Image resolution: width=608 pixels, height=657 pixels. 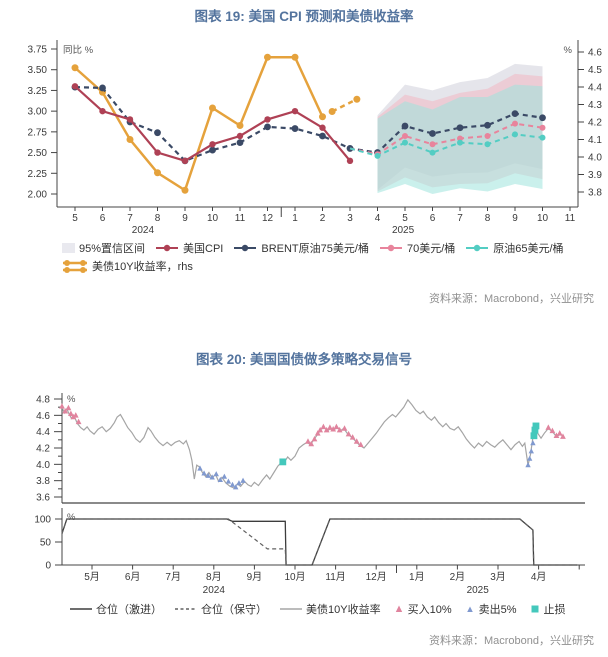 What do you see at coordinates (528, 249) in the screenshot?
I see `legend-label: 原油65美元/桶` at bounding box center [528, 249].